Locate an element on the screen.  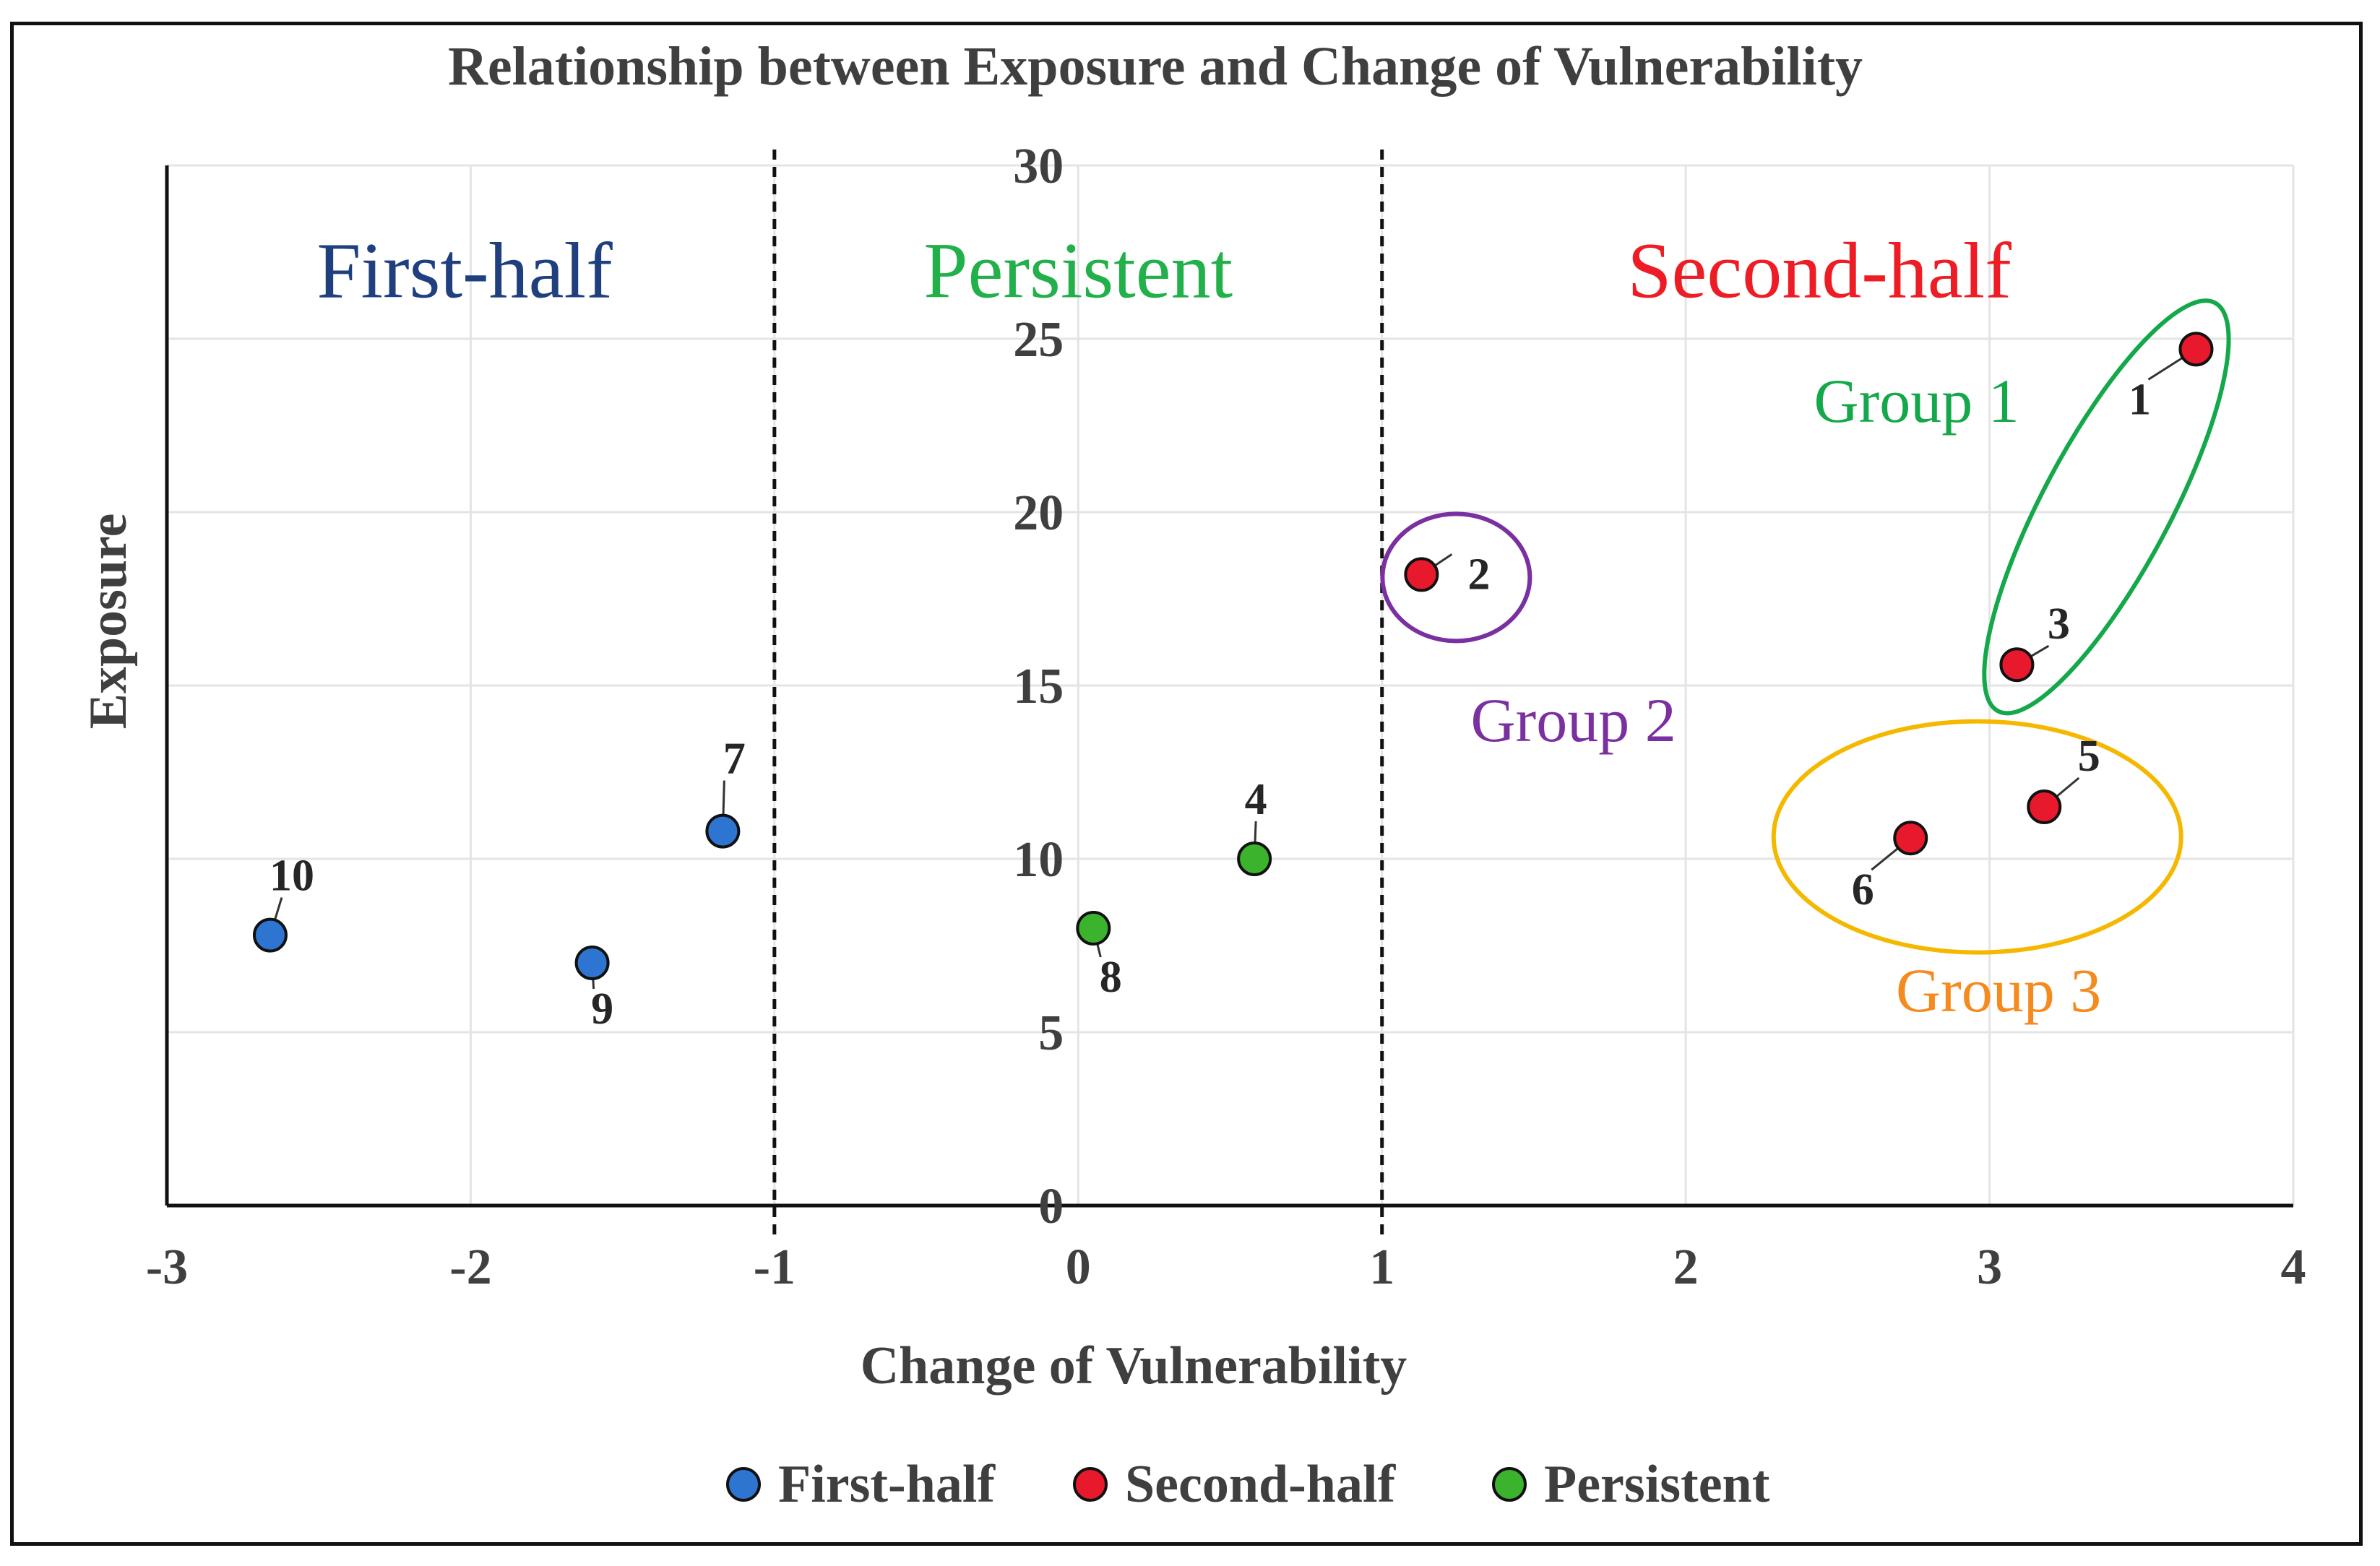
group-3-ellipse is located at coordinates (1977, 837).